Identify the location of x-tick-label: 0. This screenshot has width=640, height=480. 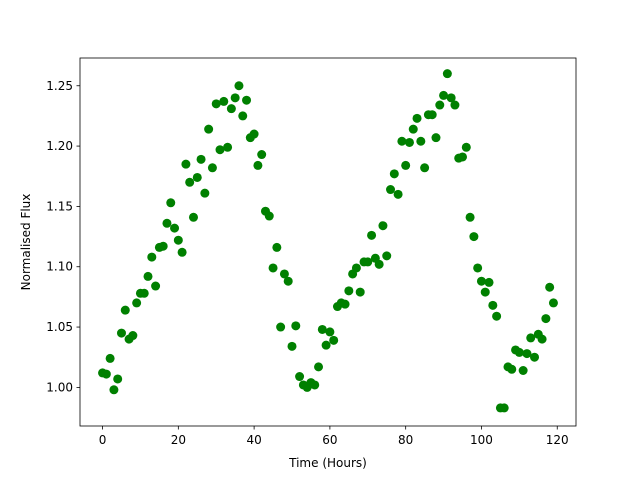
(103, 440).